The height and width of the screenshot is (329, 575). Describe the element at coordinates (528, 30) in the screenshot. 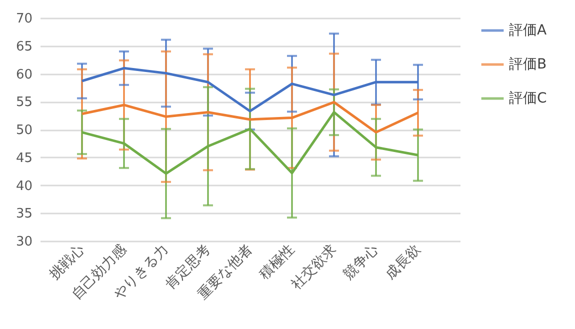

I see `legend-label: 評価A` at that location.